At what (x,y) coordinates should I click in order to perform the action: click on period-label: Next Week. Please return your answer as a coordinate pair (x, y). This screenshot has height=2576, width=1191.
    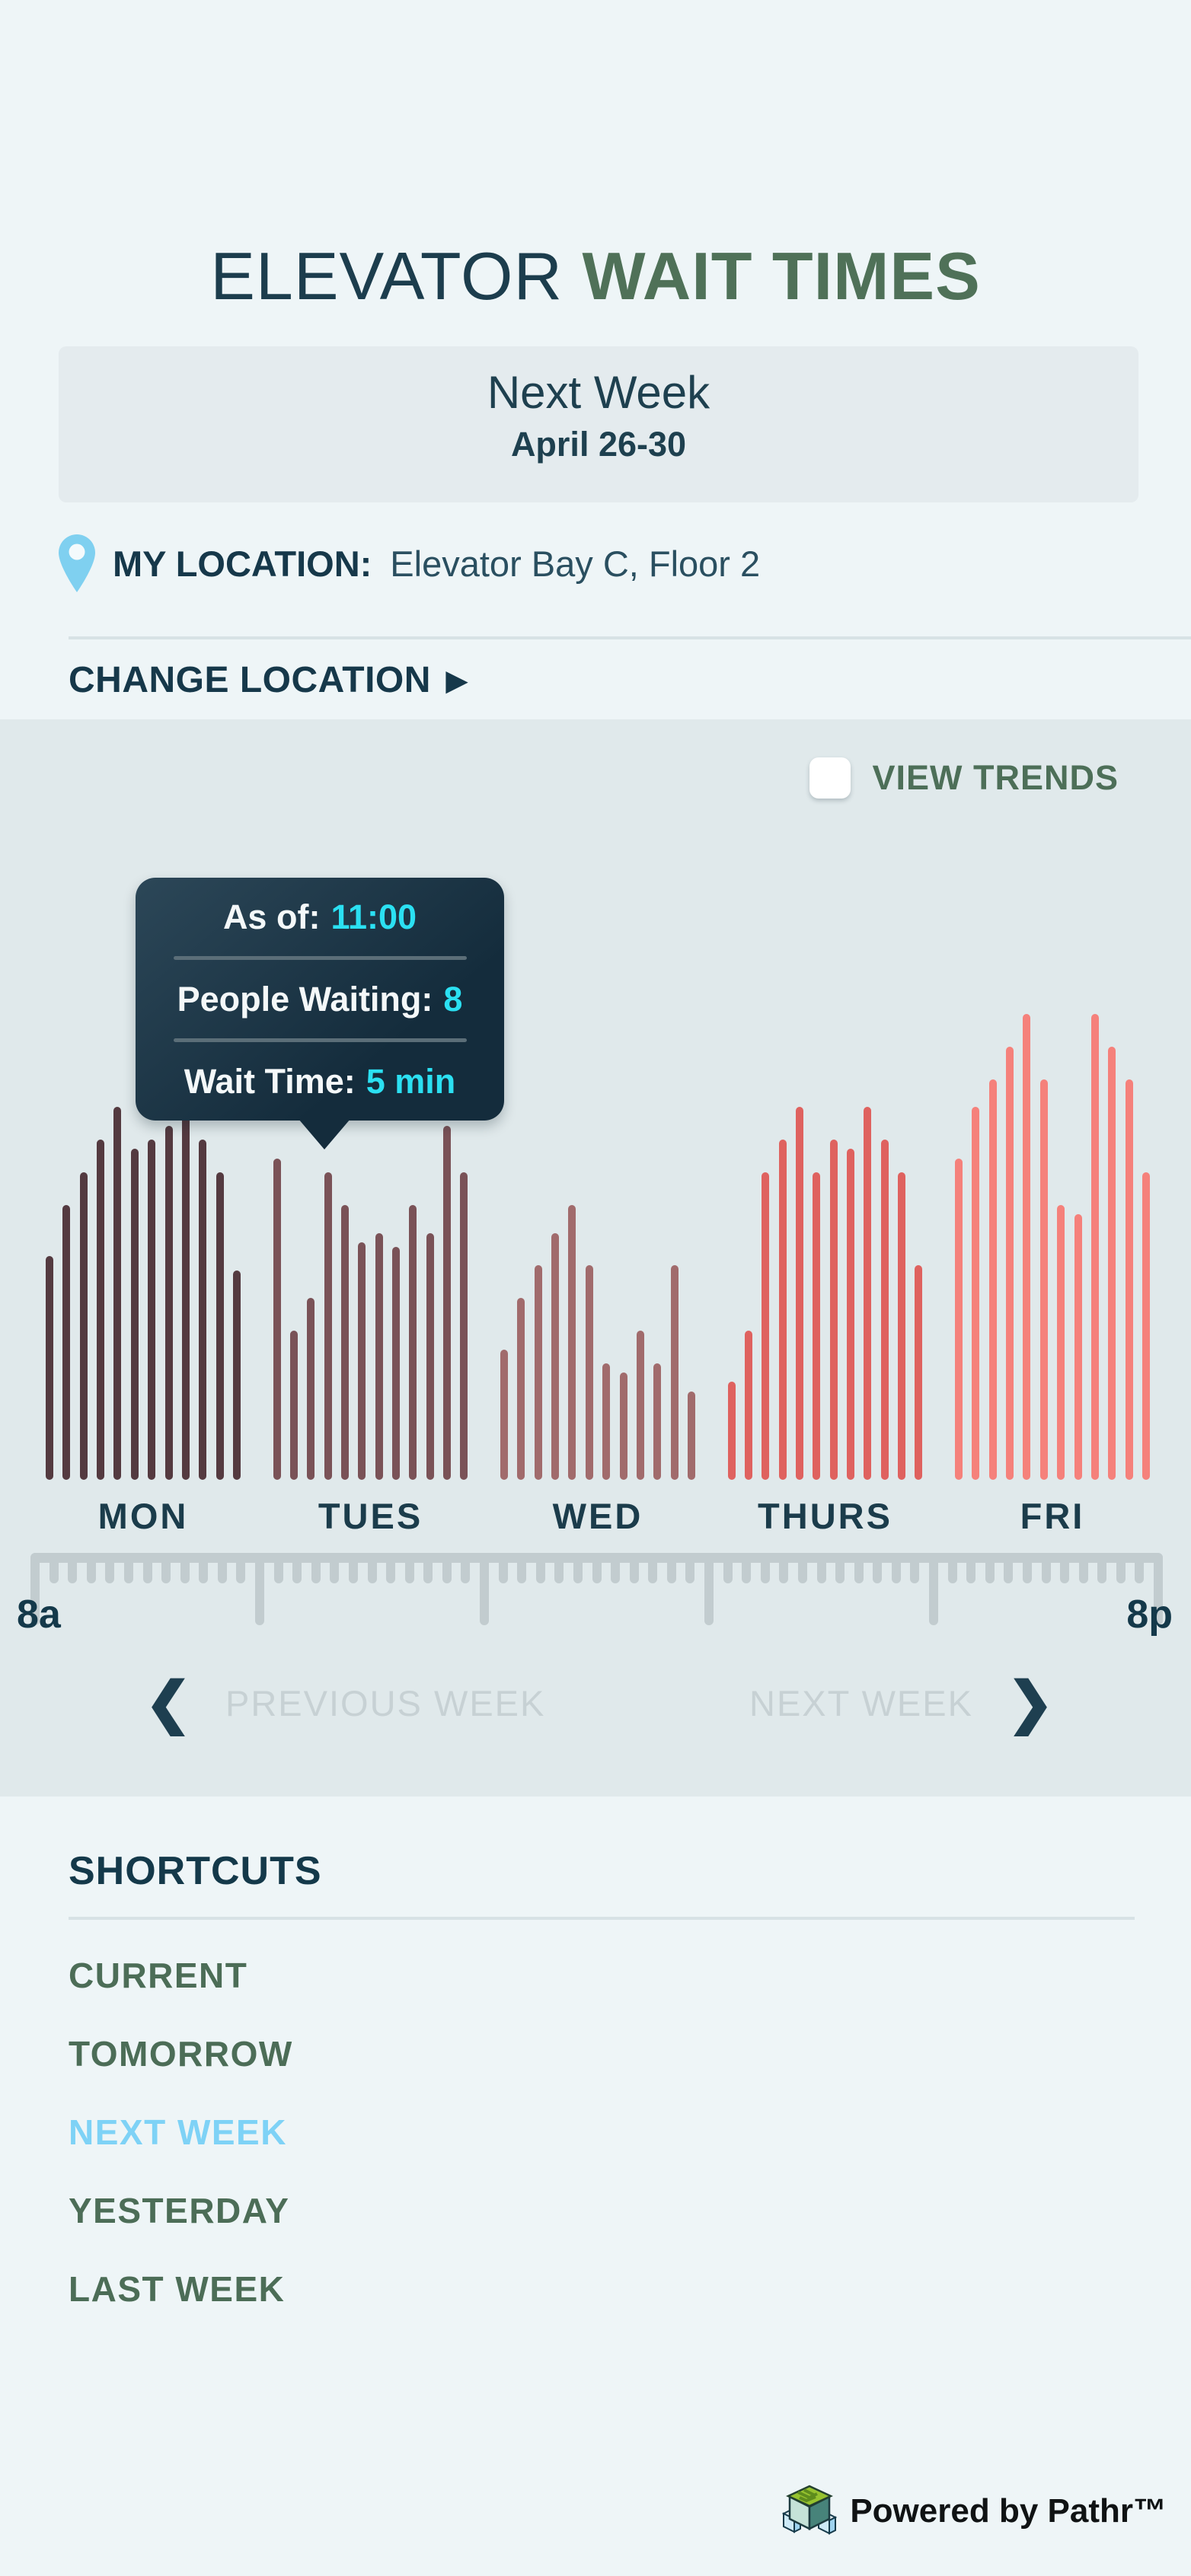
    Looking at the image, I should click on (598, 392).